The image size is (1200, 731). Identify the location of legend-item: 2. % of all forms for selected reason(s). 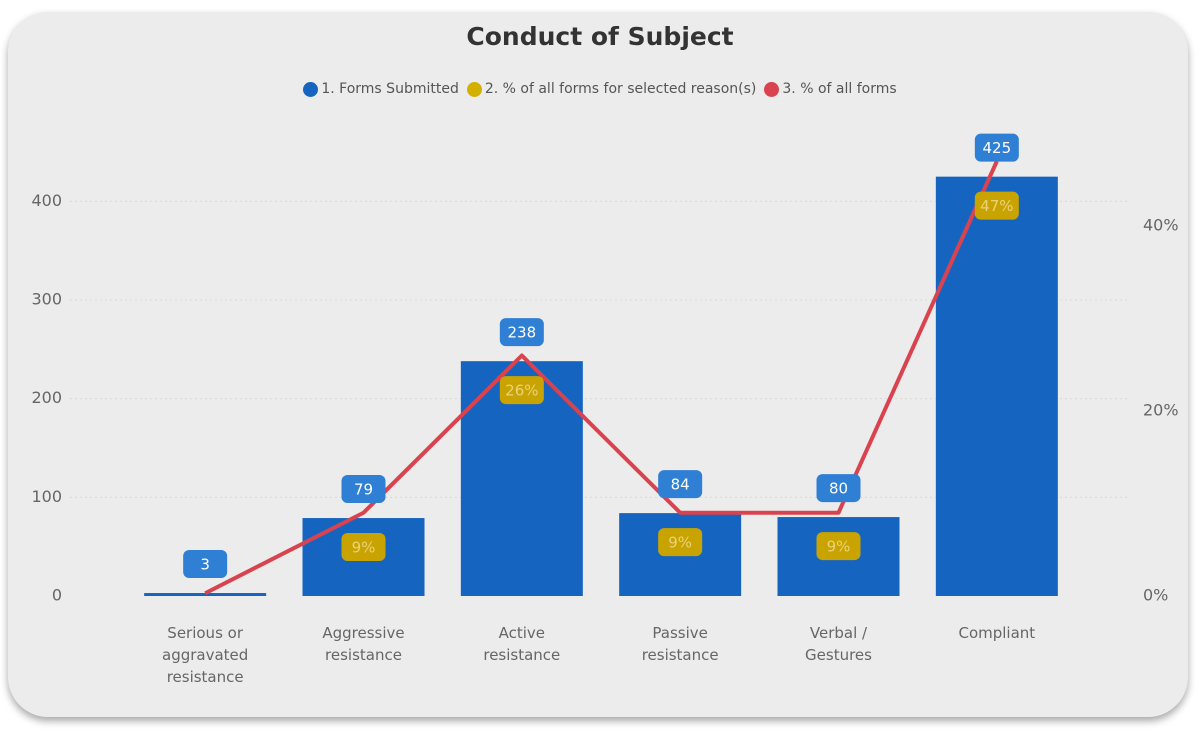
(611, 89).